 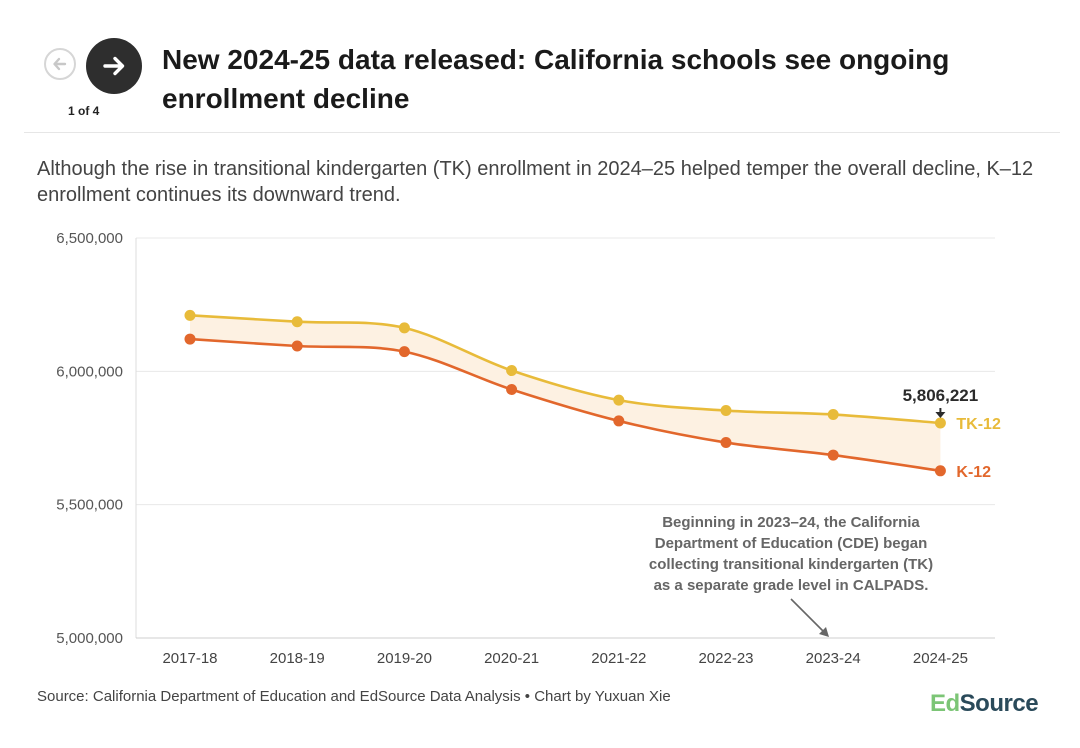 What do you see at coordinates (973, 472) in the screenshot?
I see `series-label-k12: K-12` at bounding box center [973, 472].